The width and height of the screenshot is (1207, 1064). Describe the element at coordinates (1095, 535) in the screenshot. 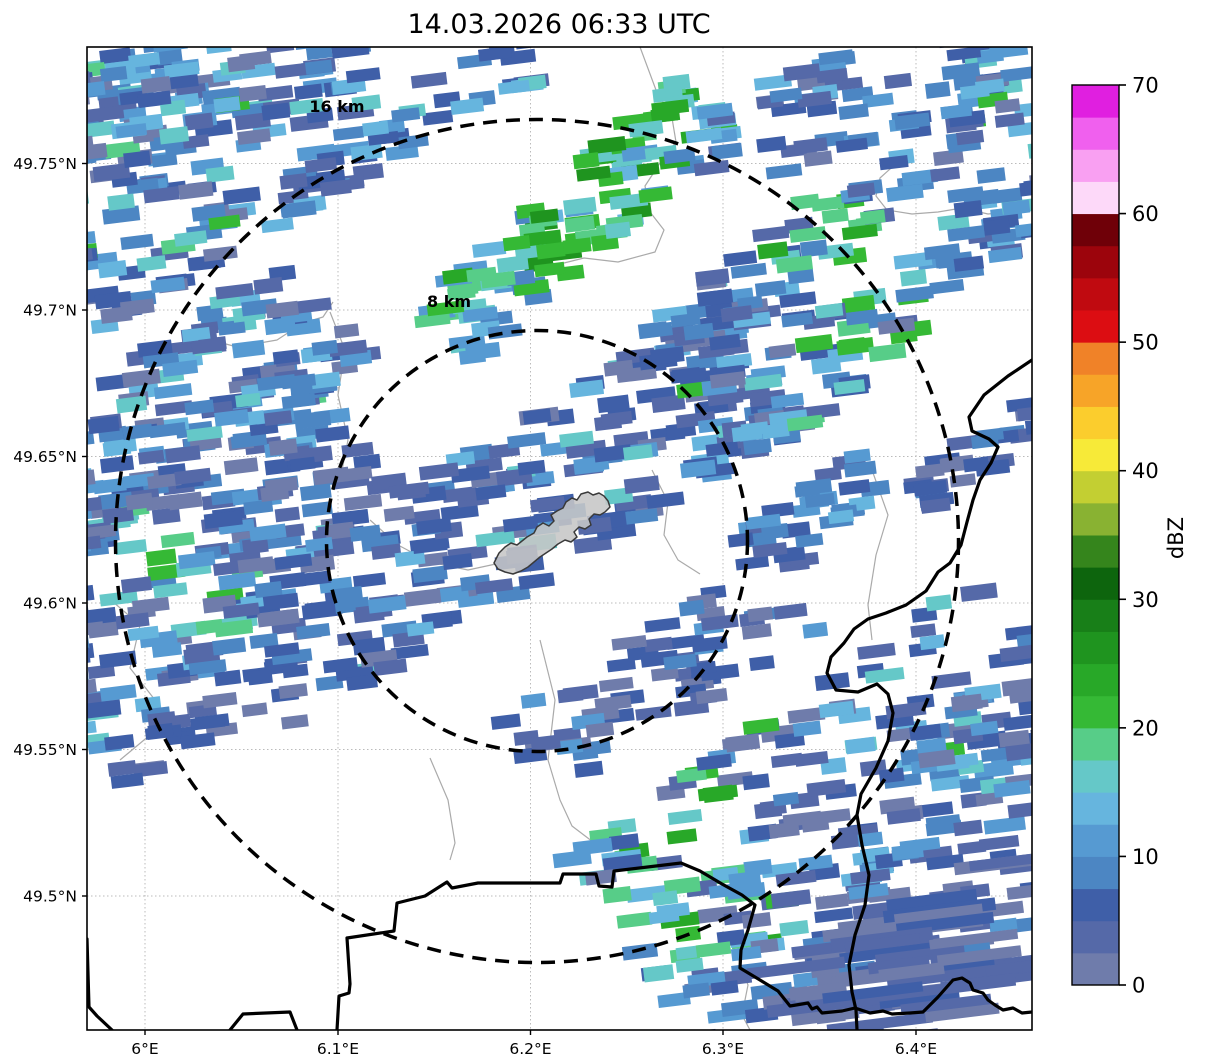

I see `colorbar-outline` at that location.